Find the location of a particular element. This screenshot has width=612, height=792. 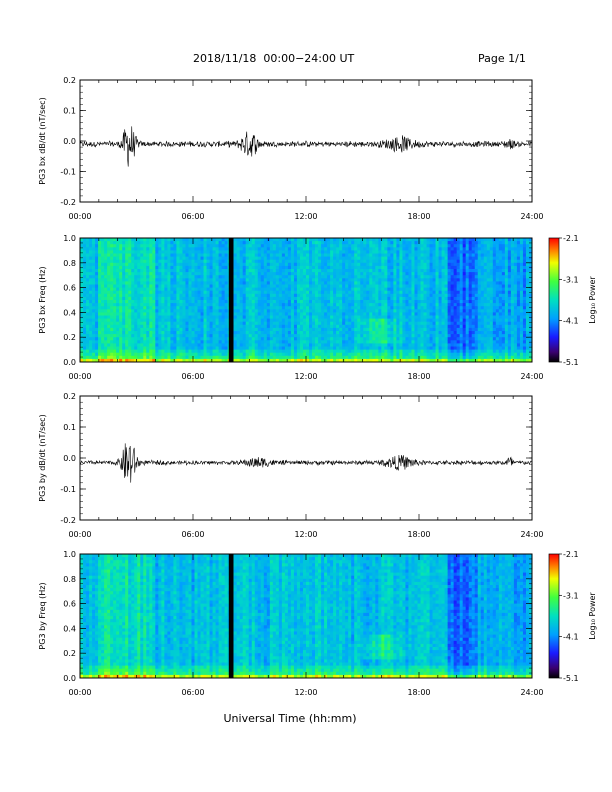

figure-title: 2018/11/18 00:00−24:00 UT is located at coordinates (274, 58).